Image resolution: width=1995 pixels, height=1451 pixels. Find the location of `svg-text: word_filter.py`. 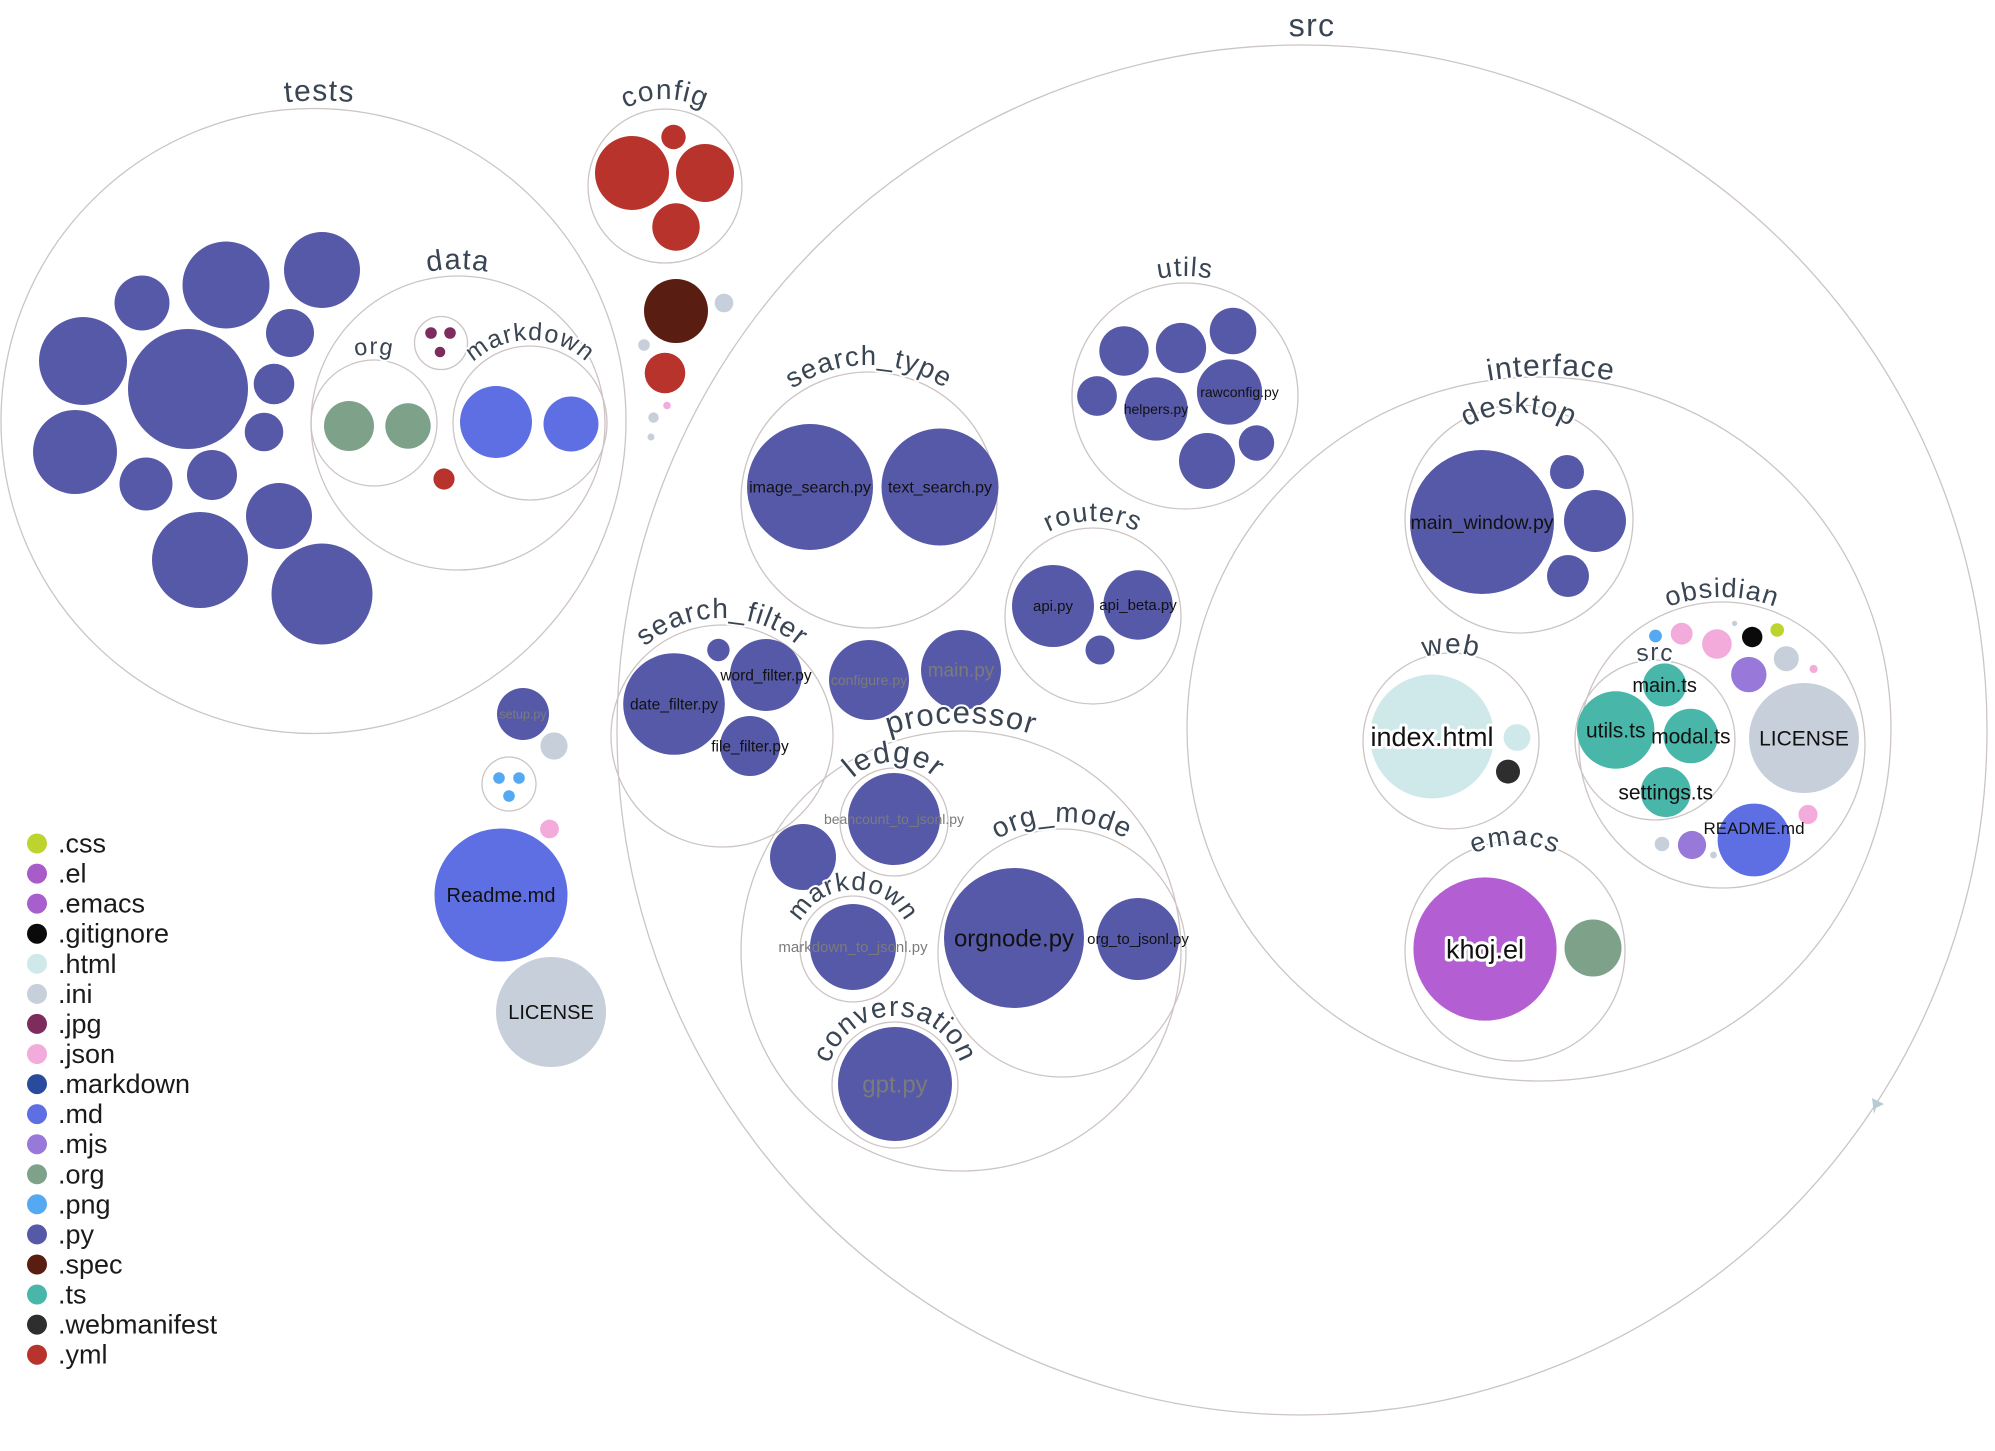

svg-text: word_filter.py is located at coordinates (765, 675).